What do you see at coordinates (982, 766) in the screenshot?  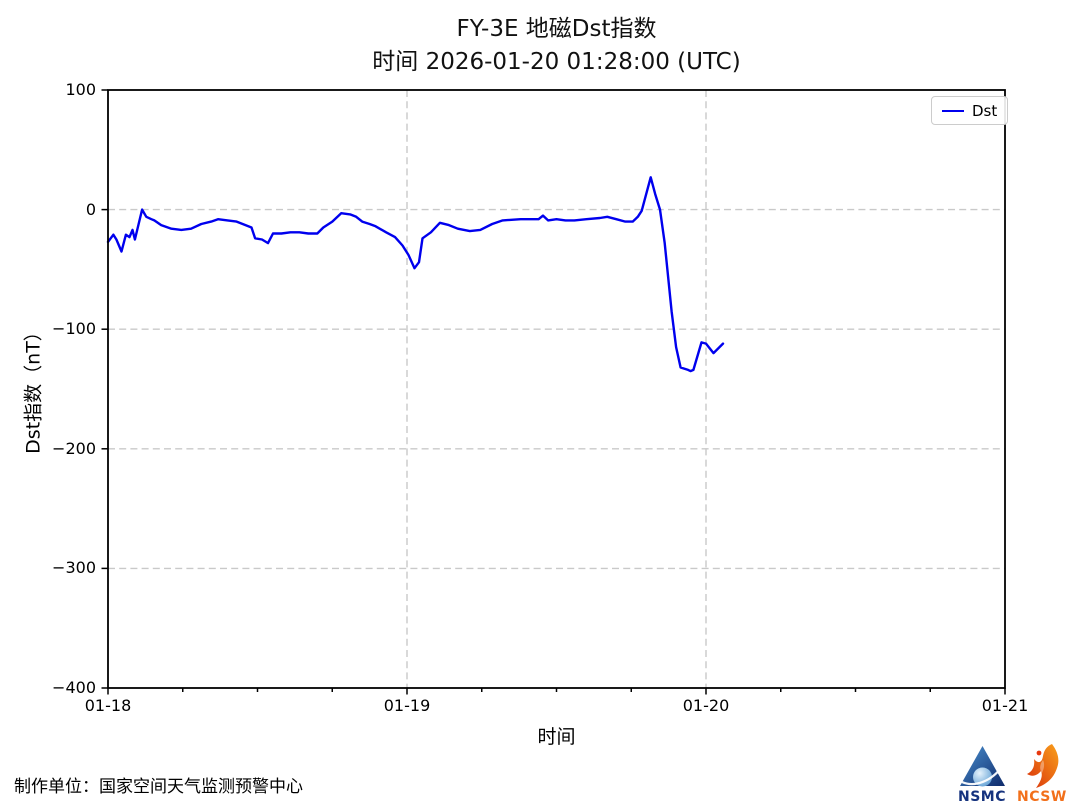 I see `nsmc-triangle-globe-icon` at bounding box center [982, 766].